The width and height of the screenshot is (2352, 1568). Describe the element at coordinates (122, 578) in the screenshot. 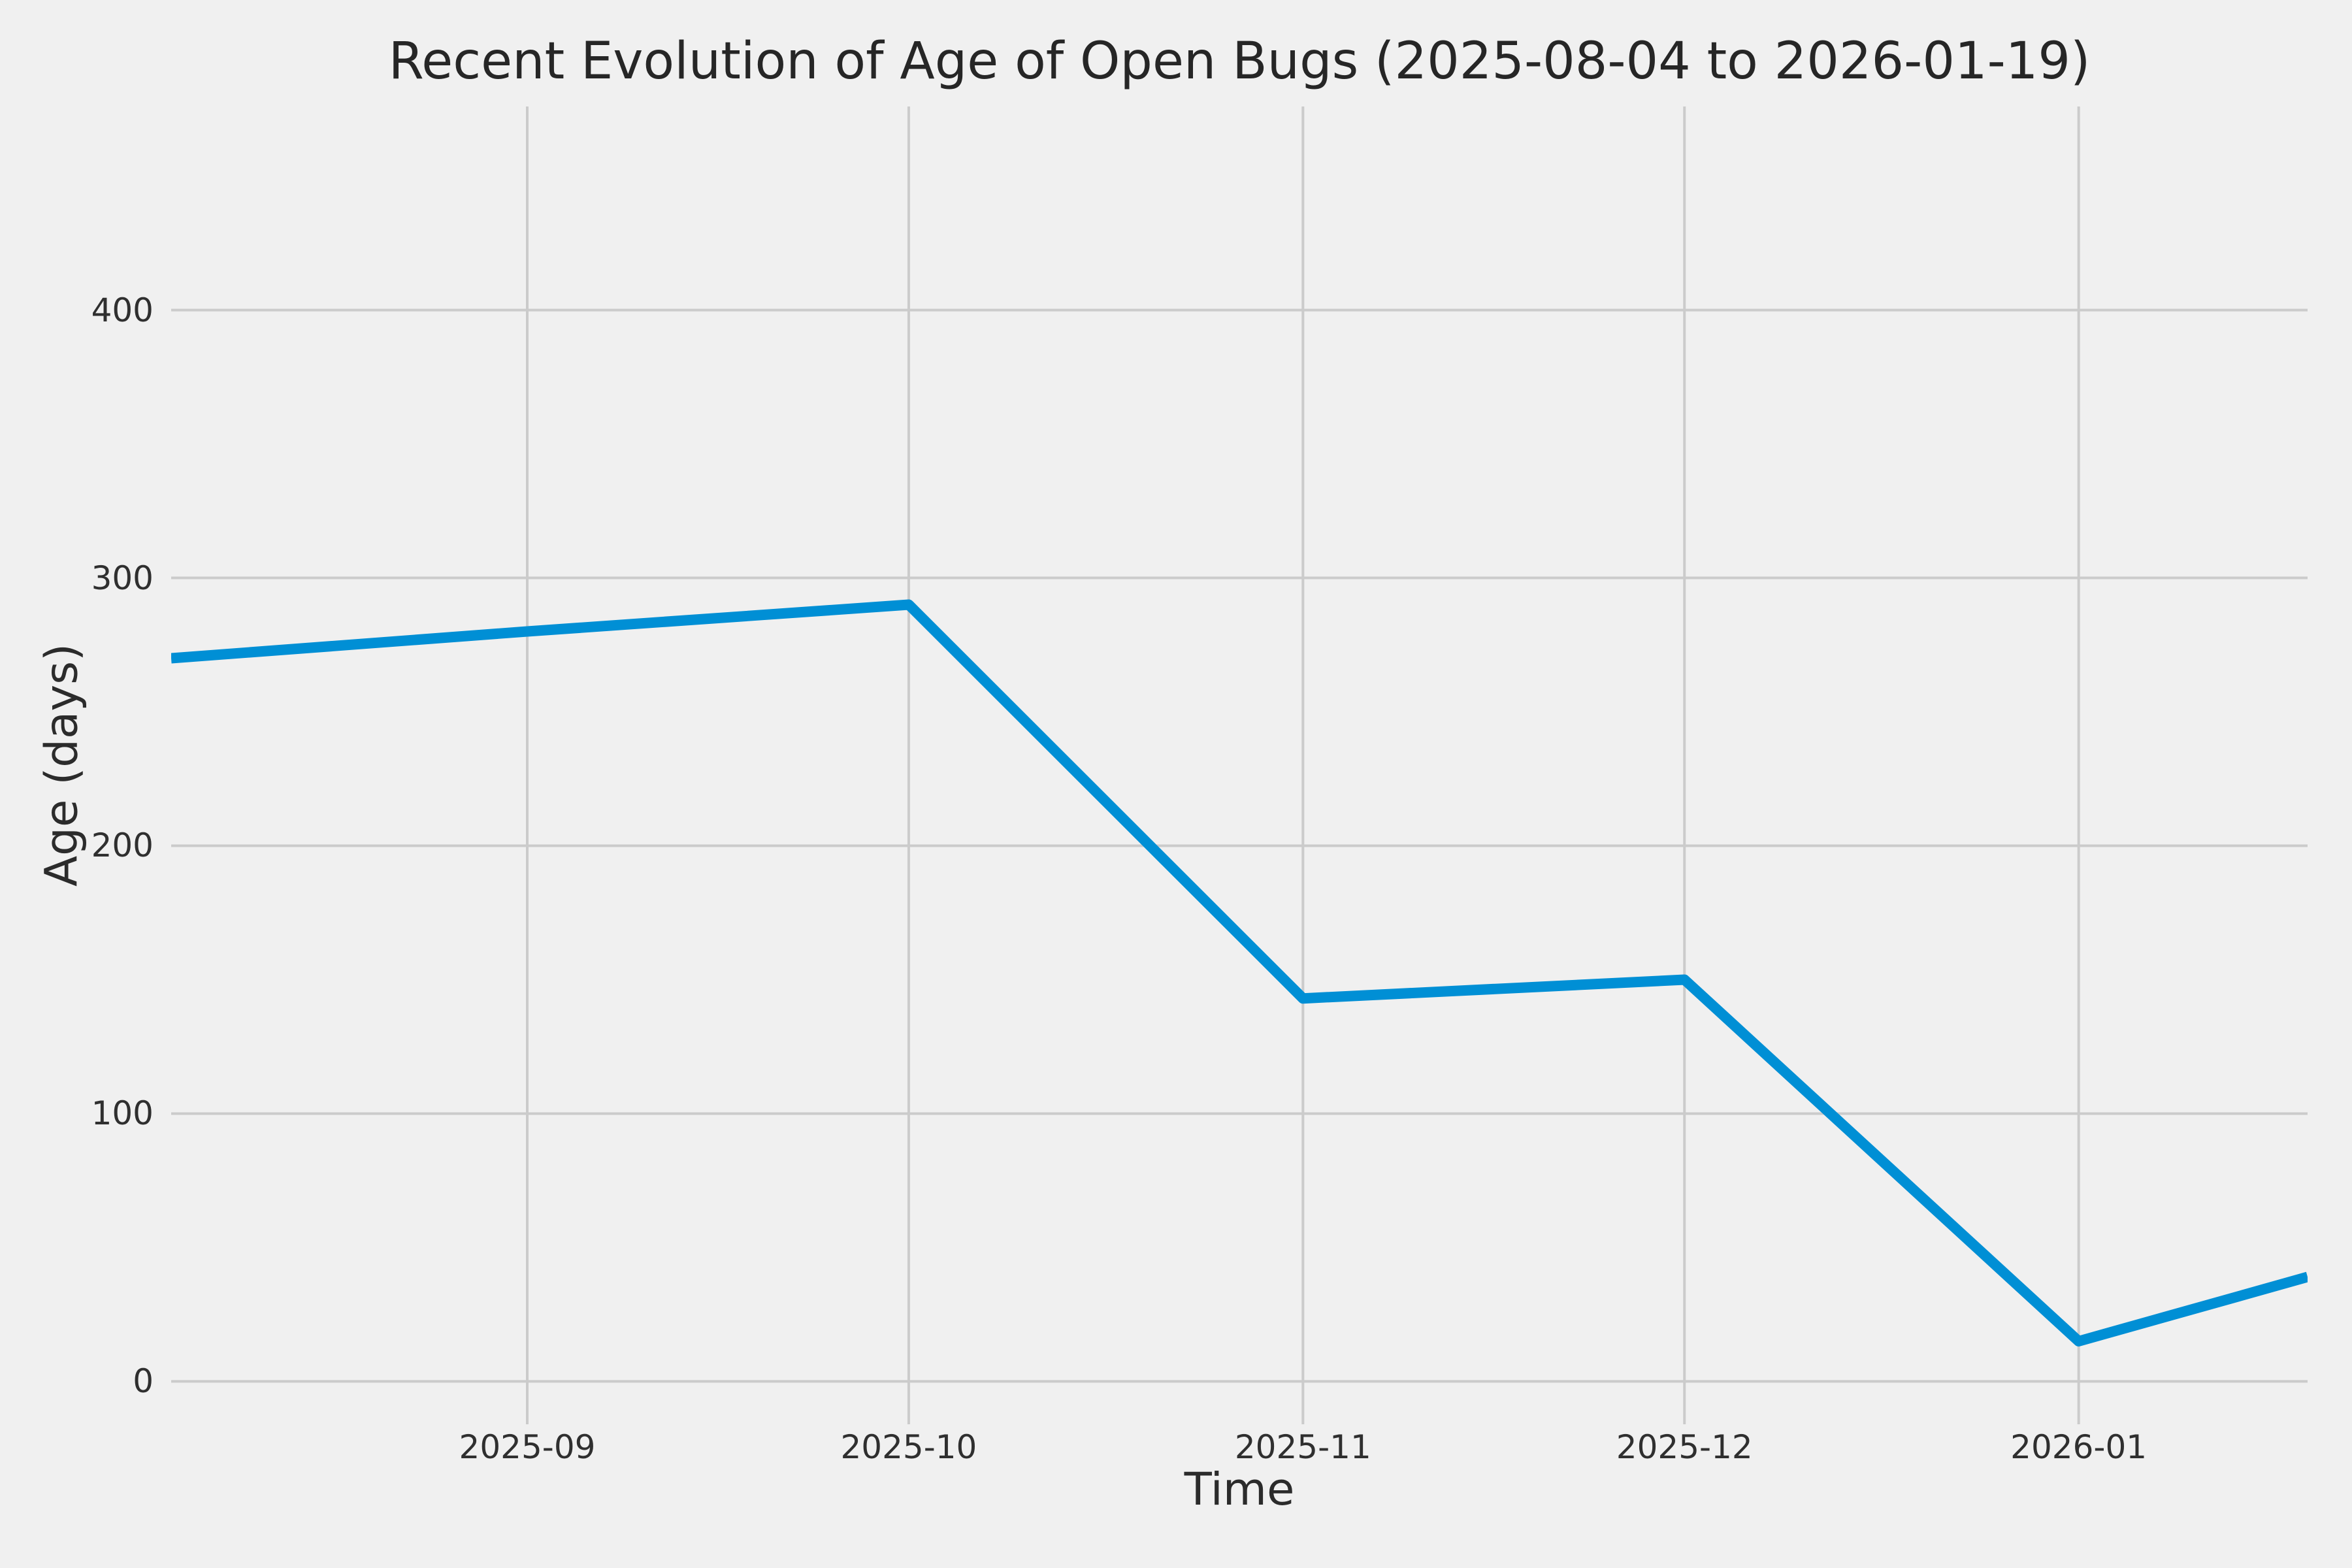

I see `y-tick-label: 300` at that location.